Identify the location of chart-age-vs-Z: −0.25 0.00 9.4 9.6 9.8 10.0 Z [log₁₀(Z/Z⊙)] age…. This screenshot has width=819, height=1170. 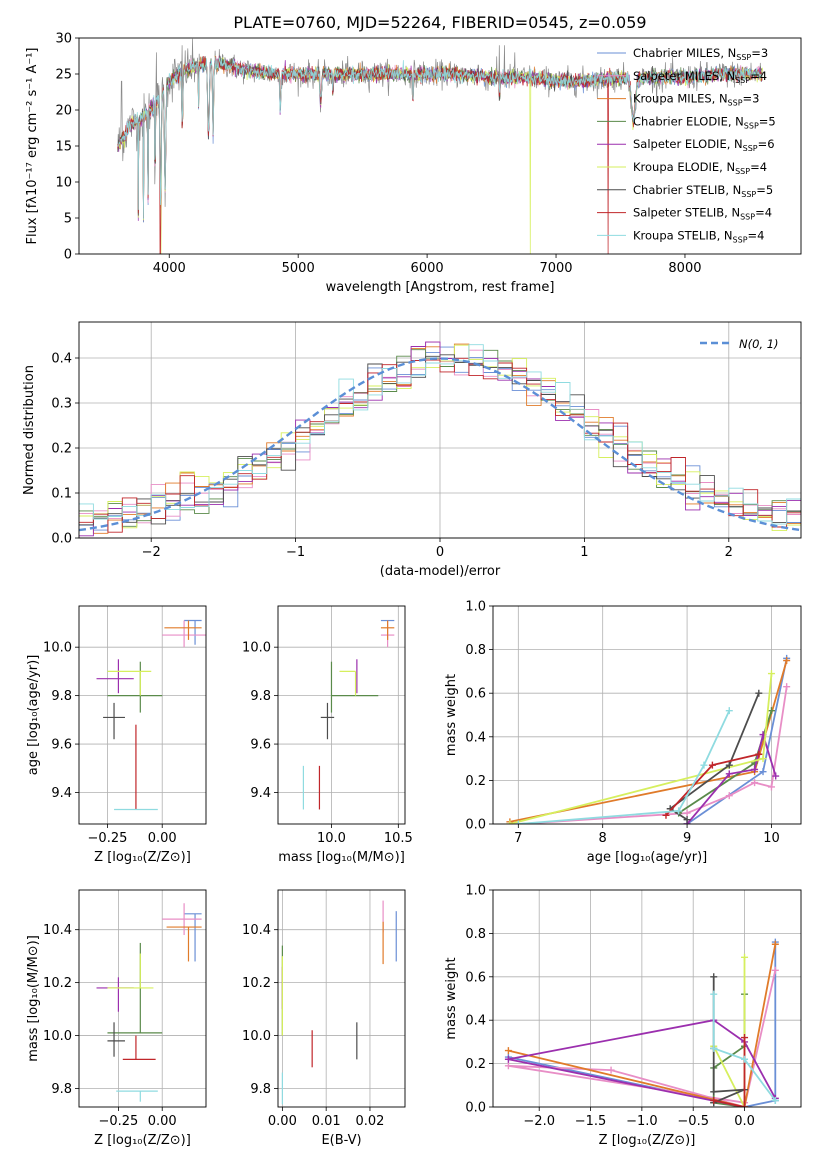
(116, 735).